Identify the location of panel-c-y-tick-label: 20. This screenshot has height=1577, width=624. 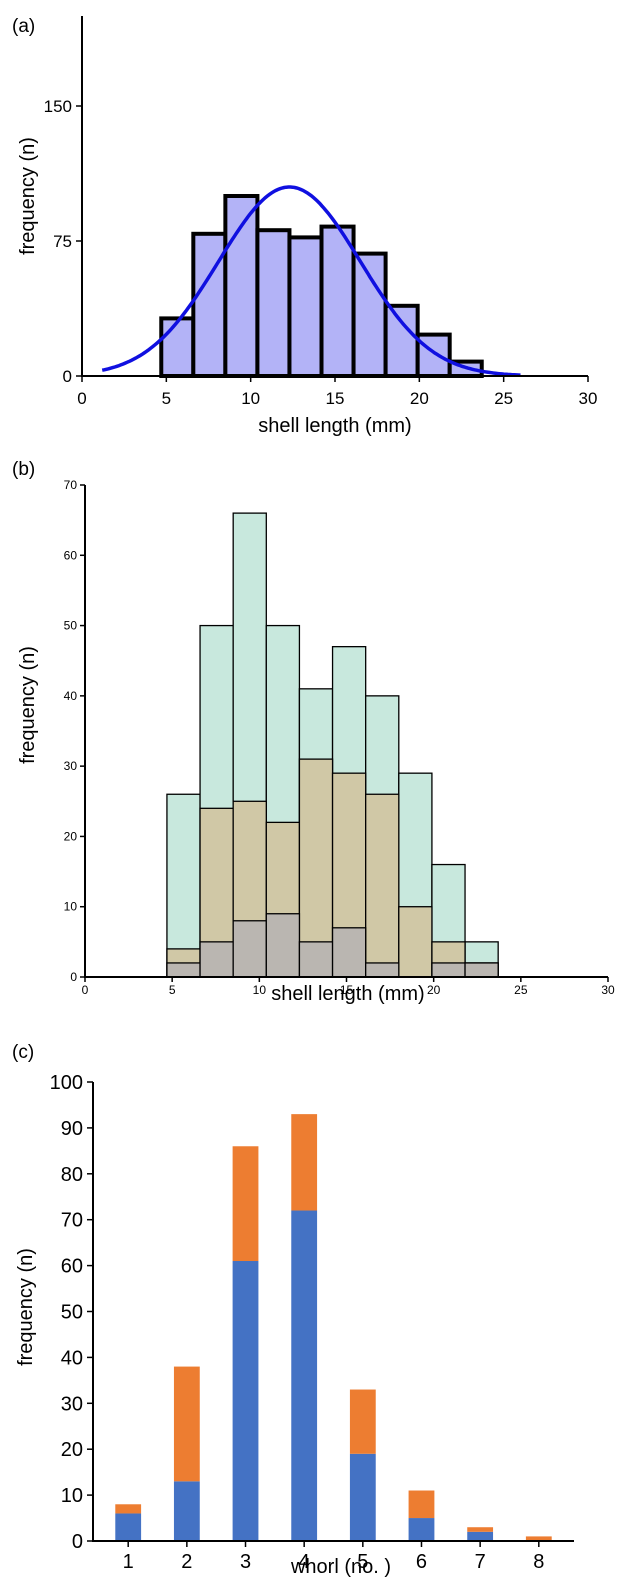
(72, 1450).